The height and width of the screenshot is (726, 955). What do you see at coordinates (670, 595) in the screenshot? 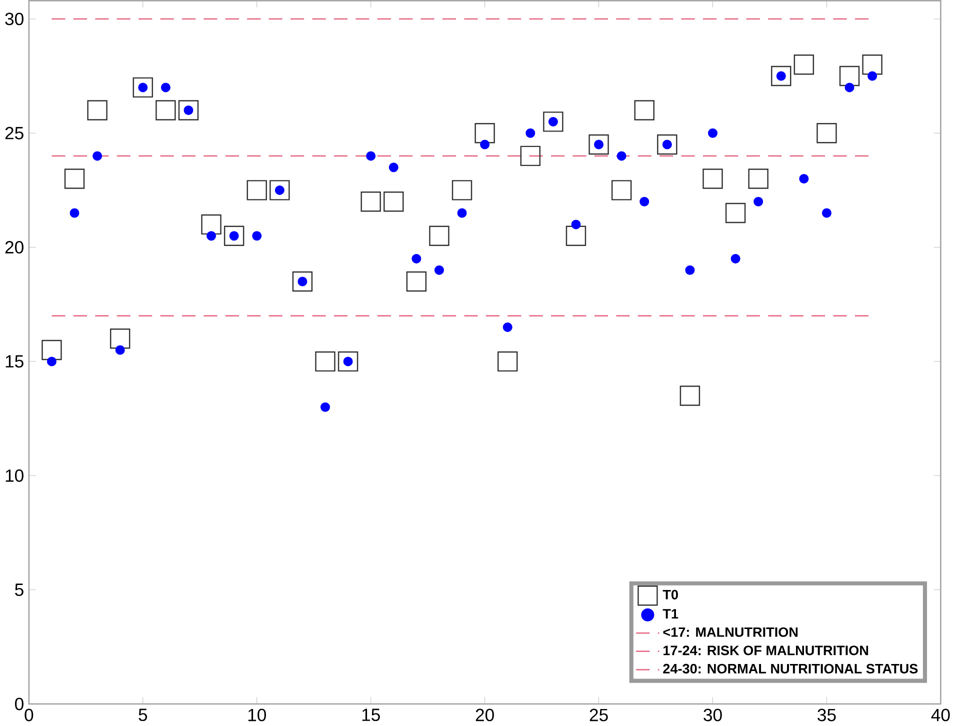
I see `legend-label: T0` at bounding box center [670, 595].